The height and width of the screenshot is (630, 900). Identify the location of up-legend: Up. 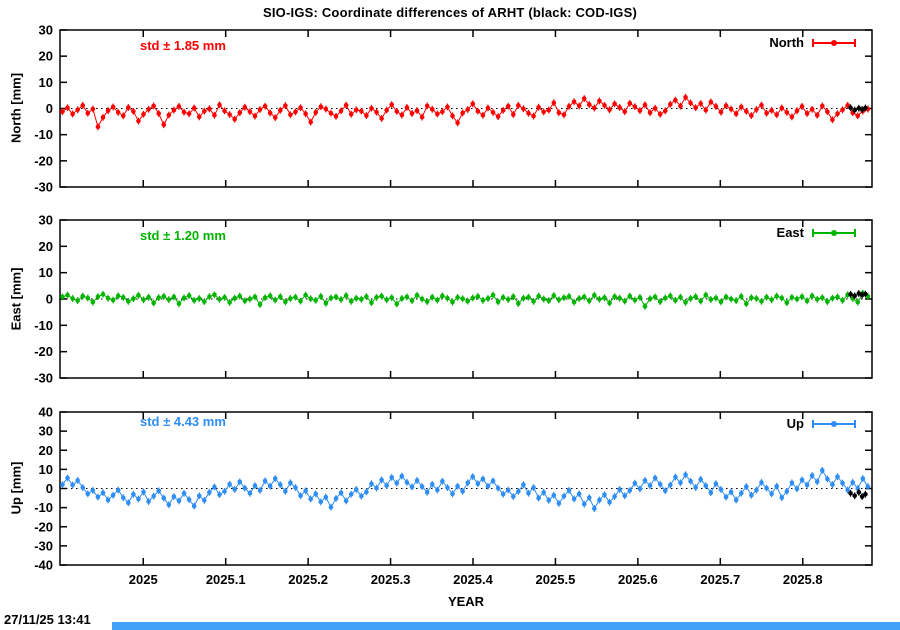
(822, 423).